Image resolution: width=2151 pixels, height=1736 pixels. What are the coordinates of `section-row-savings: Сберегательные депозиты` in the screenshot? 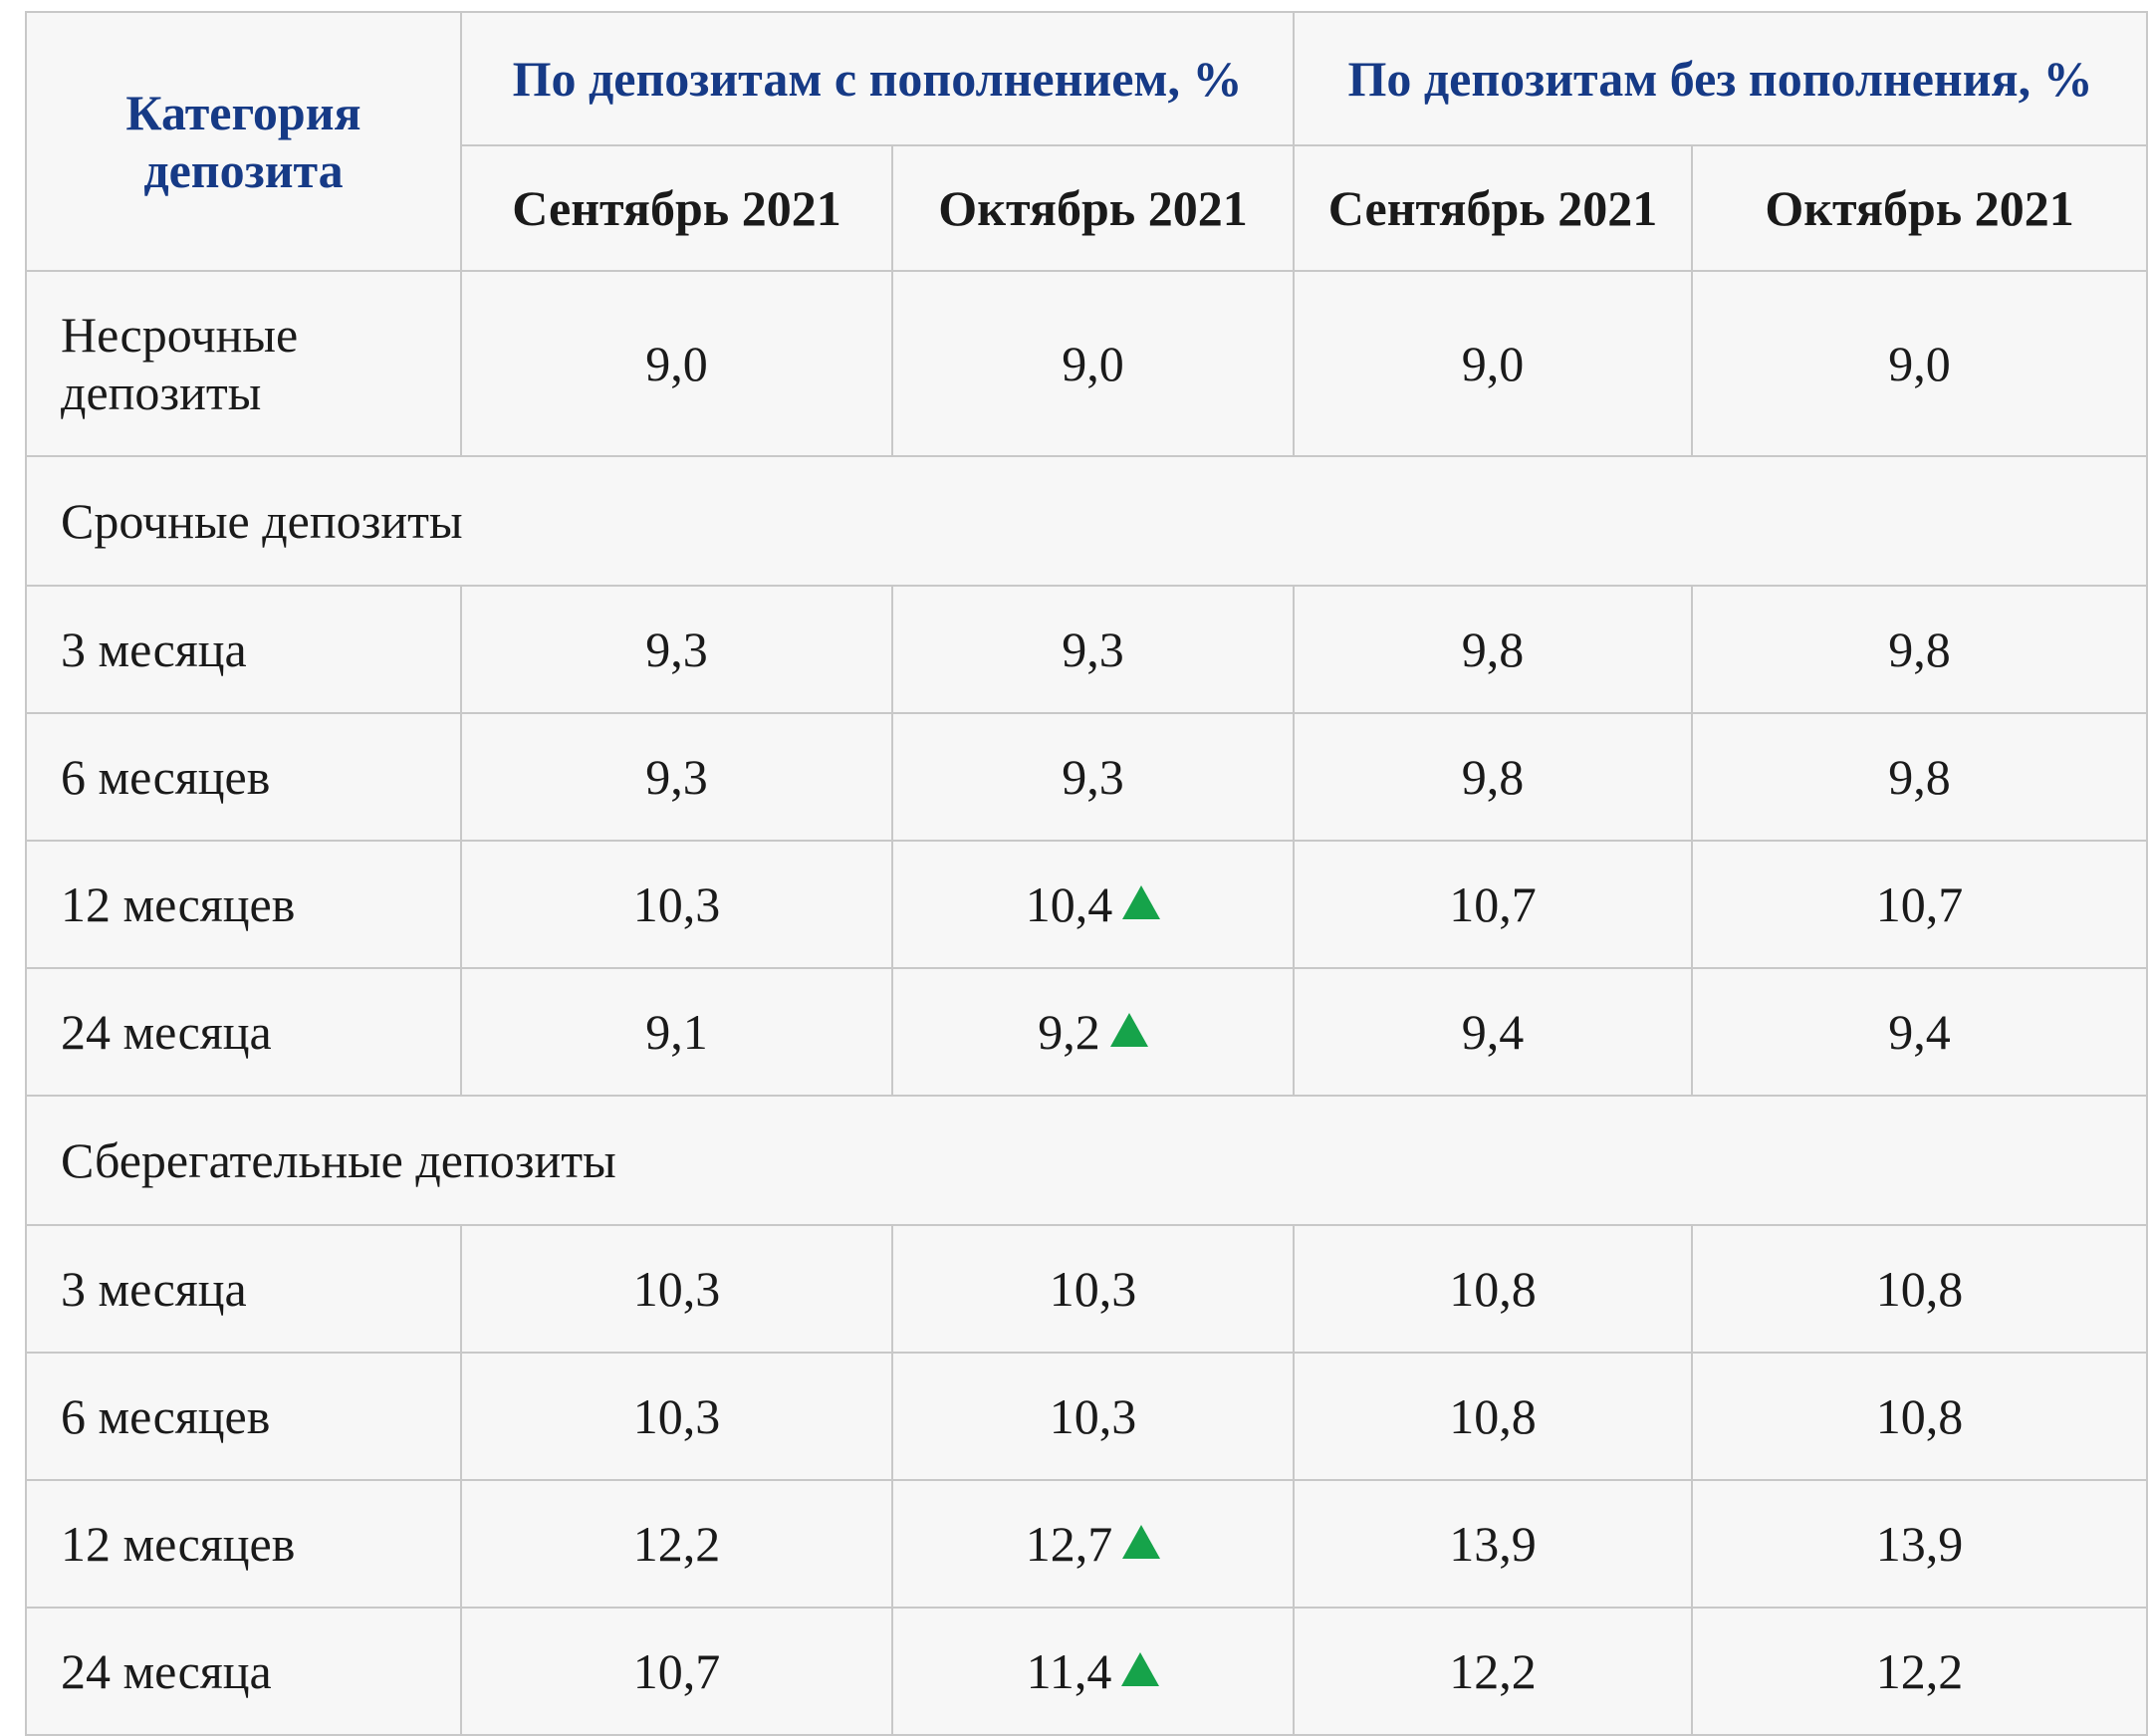 It's located at (1086, 1161).